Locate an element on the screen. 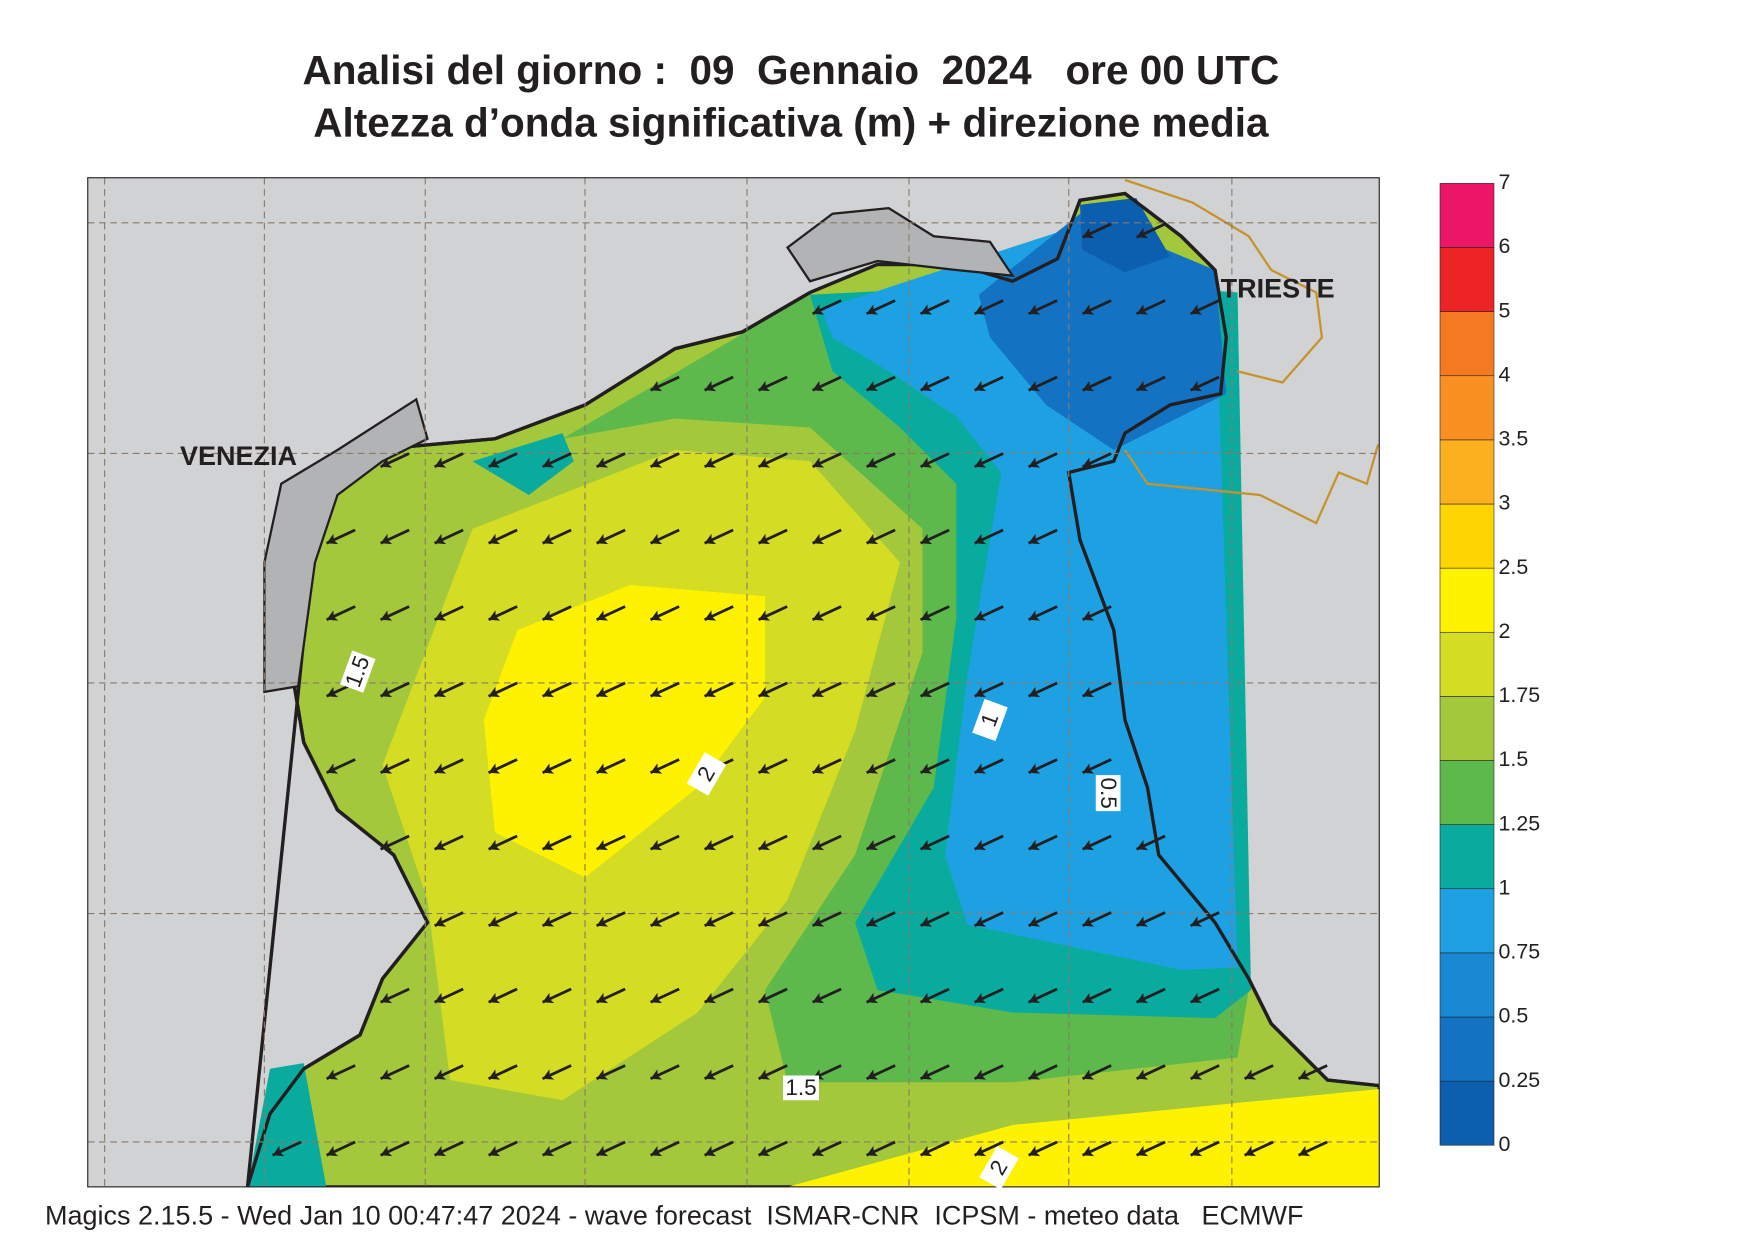  colorbar-label: 3 is located at coordinates (1505, 503).